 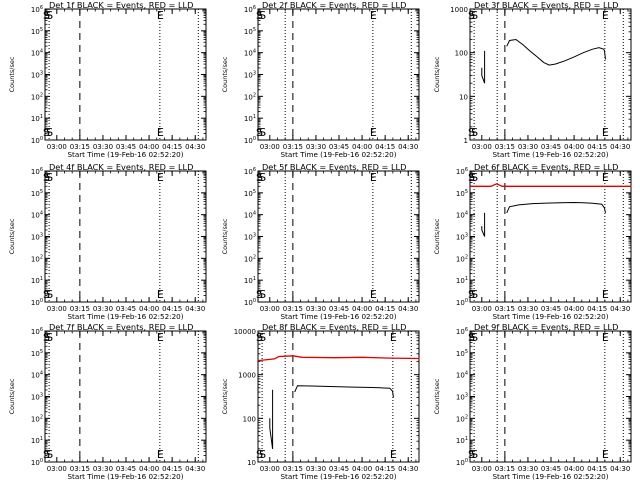 I want to click on panel-title: Det 1f BLACK = Events, RED = LLD, so click(x=121, y=5).